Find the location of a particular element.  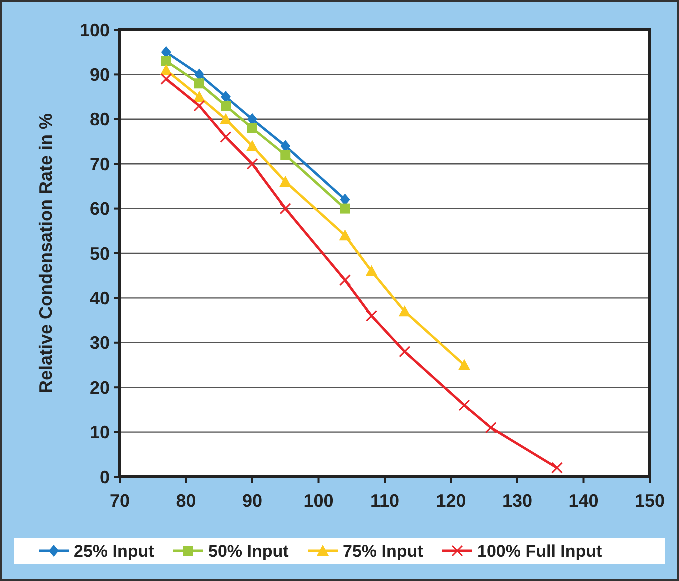

x-tick-label: 80 is located at coordinates (186, 501).